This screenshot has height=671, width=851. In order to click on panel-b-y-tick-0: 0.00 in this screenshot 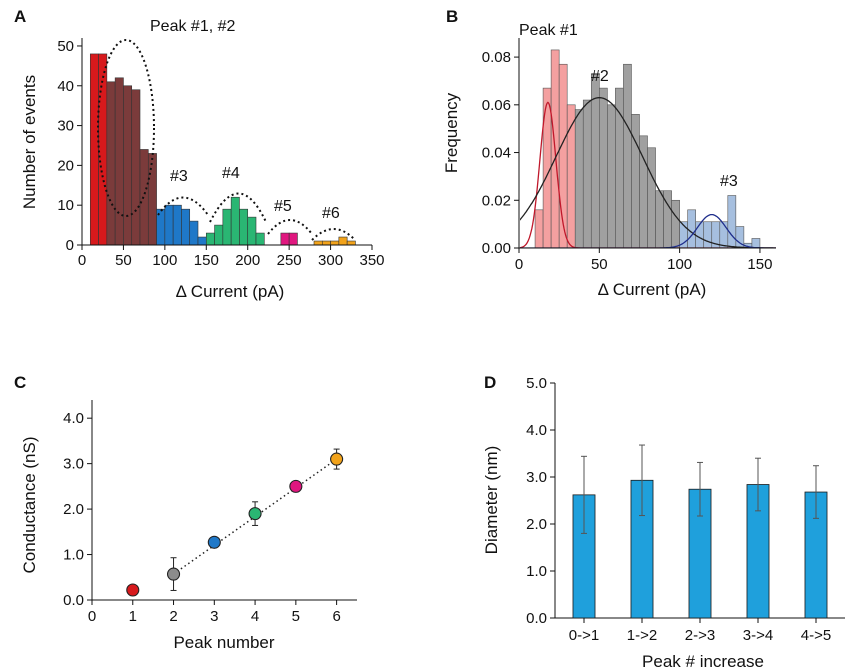, I will do `click(496, 248)`.